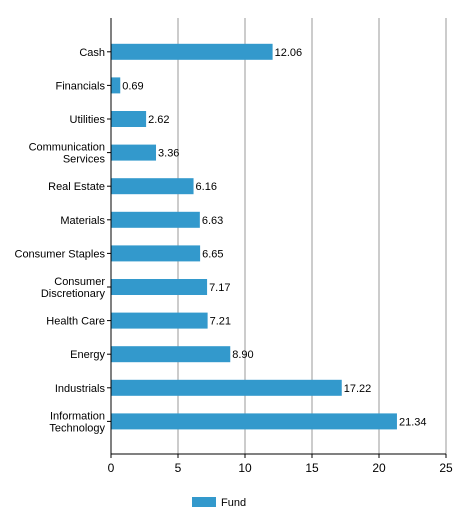 The height and width of the screenshot is (507, 455). I want to click on x-tick-label: 15, so click(312, 468).